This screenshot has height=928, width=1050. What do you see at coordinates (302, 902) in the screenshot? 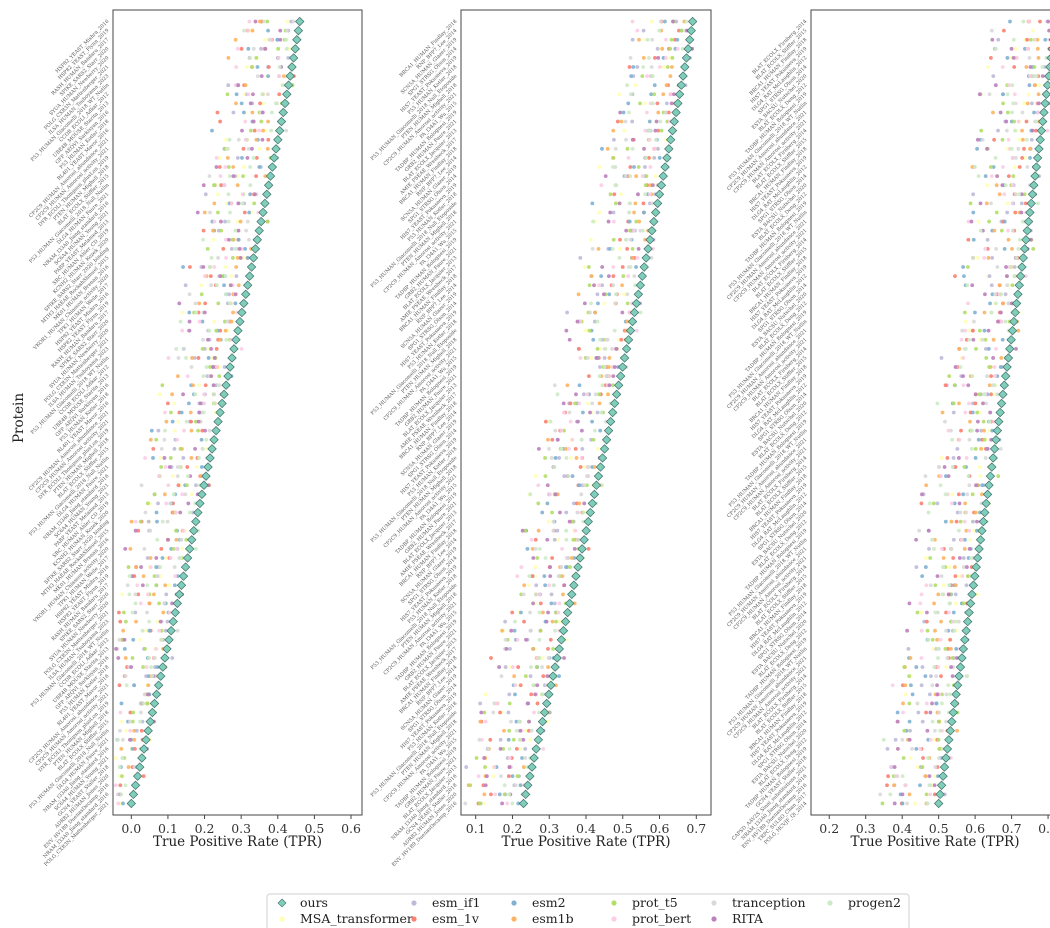
I see `legend-entry-ours: ours` at bounding box center [302, 902].